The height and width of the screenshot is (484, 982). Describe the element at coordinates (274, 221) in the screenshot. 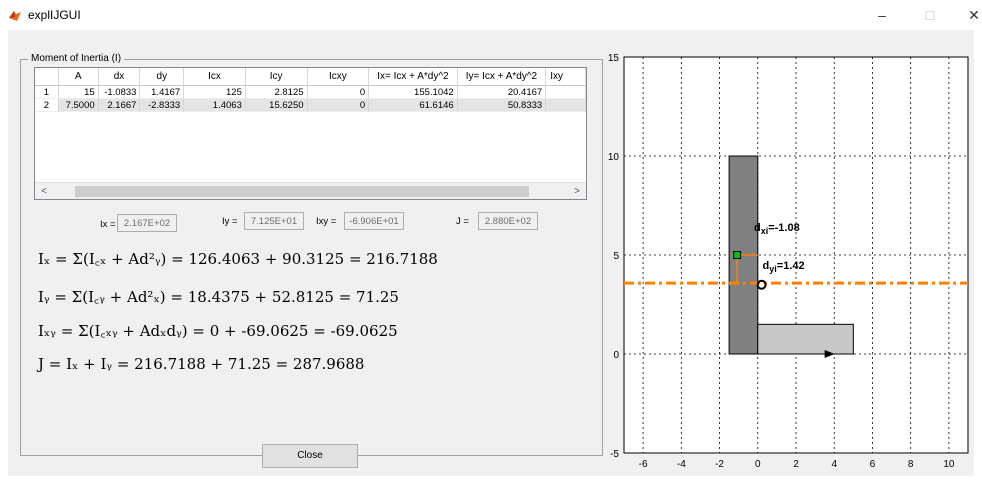

I see `iy-field: 7.125E+01` at that location.